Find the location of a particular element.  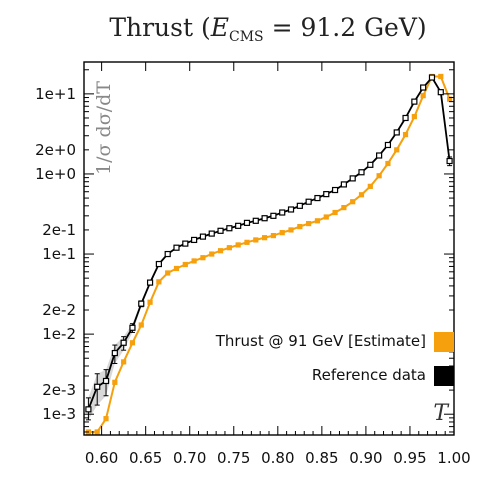

x-axis-label: T is located at coordinates (441, 413).